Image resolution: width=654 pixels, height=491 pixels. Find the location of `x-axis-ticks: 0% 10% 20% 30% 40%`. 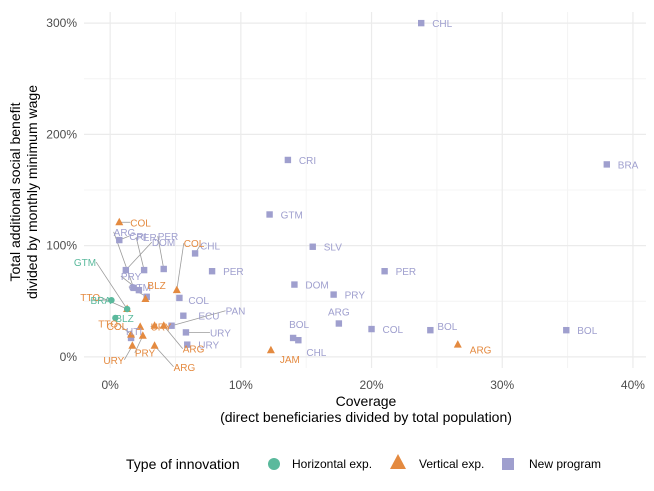

x-axis-ticks: 0% 10% 20% 30% 40% is located at coordinates (373, 385).